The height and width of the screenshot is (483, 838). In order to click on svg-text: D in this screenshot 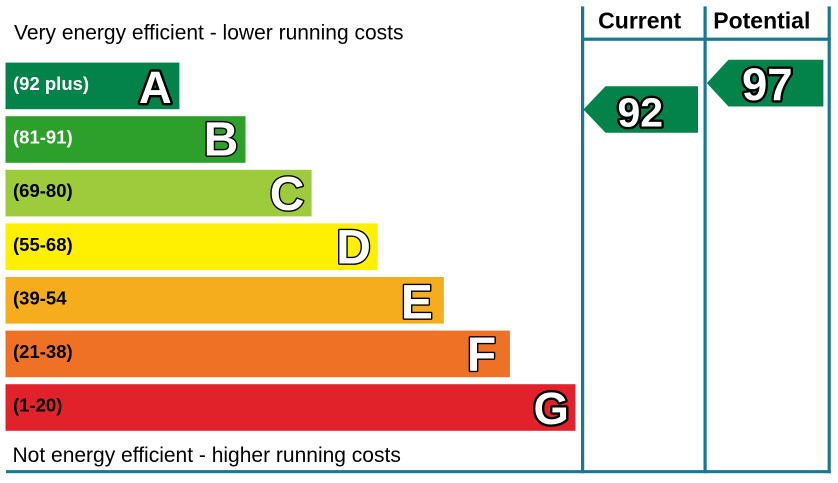, I will do `click(353, 247)`.